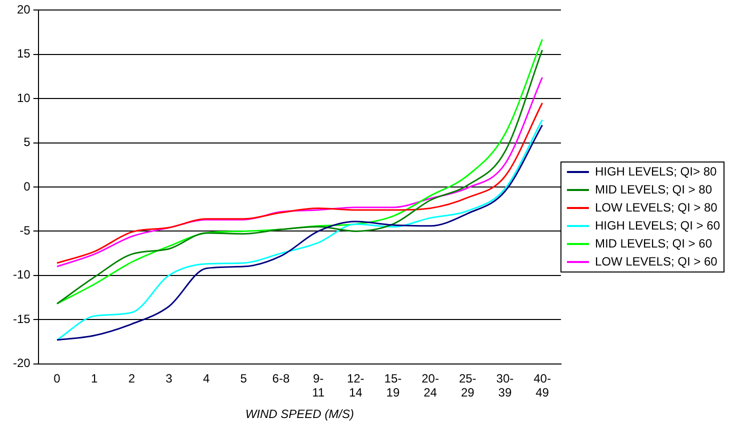  What do you see at coordinates (132, 378) in the screenshot?
I see `x-tick-label: 2` at bounding box center [132, 378].